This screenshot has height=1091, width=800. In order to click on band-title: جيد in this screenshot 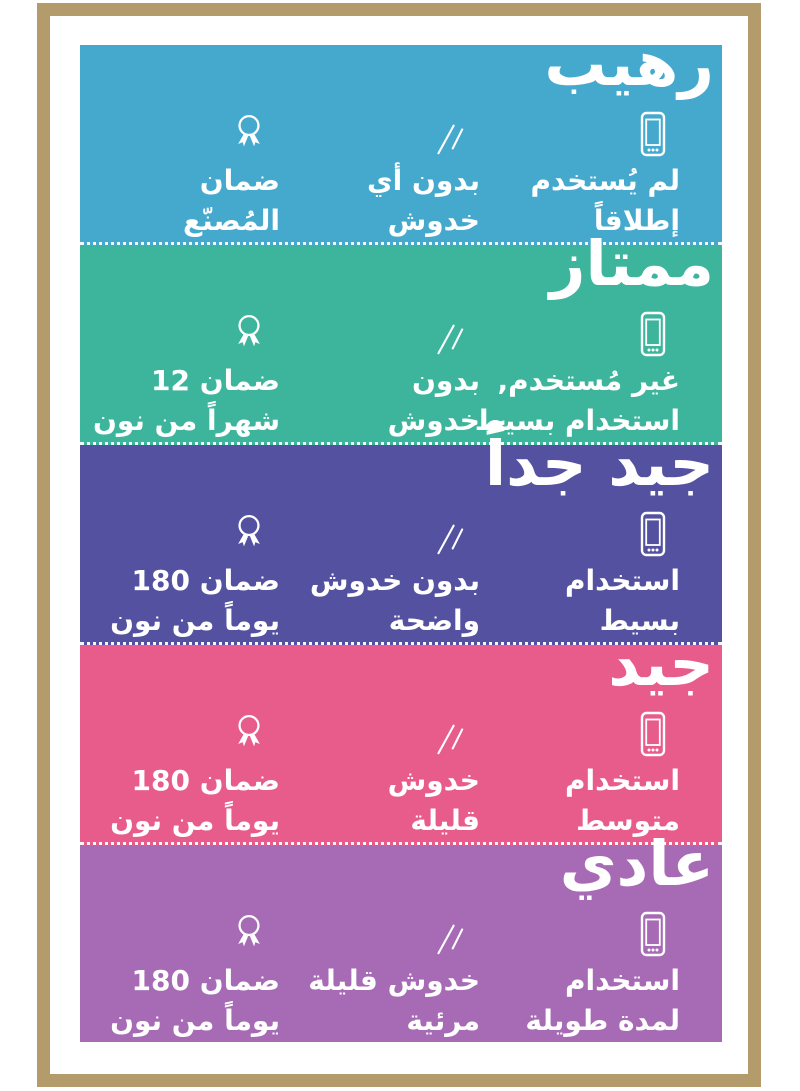, I will do `click(661, 663)`.